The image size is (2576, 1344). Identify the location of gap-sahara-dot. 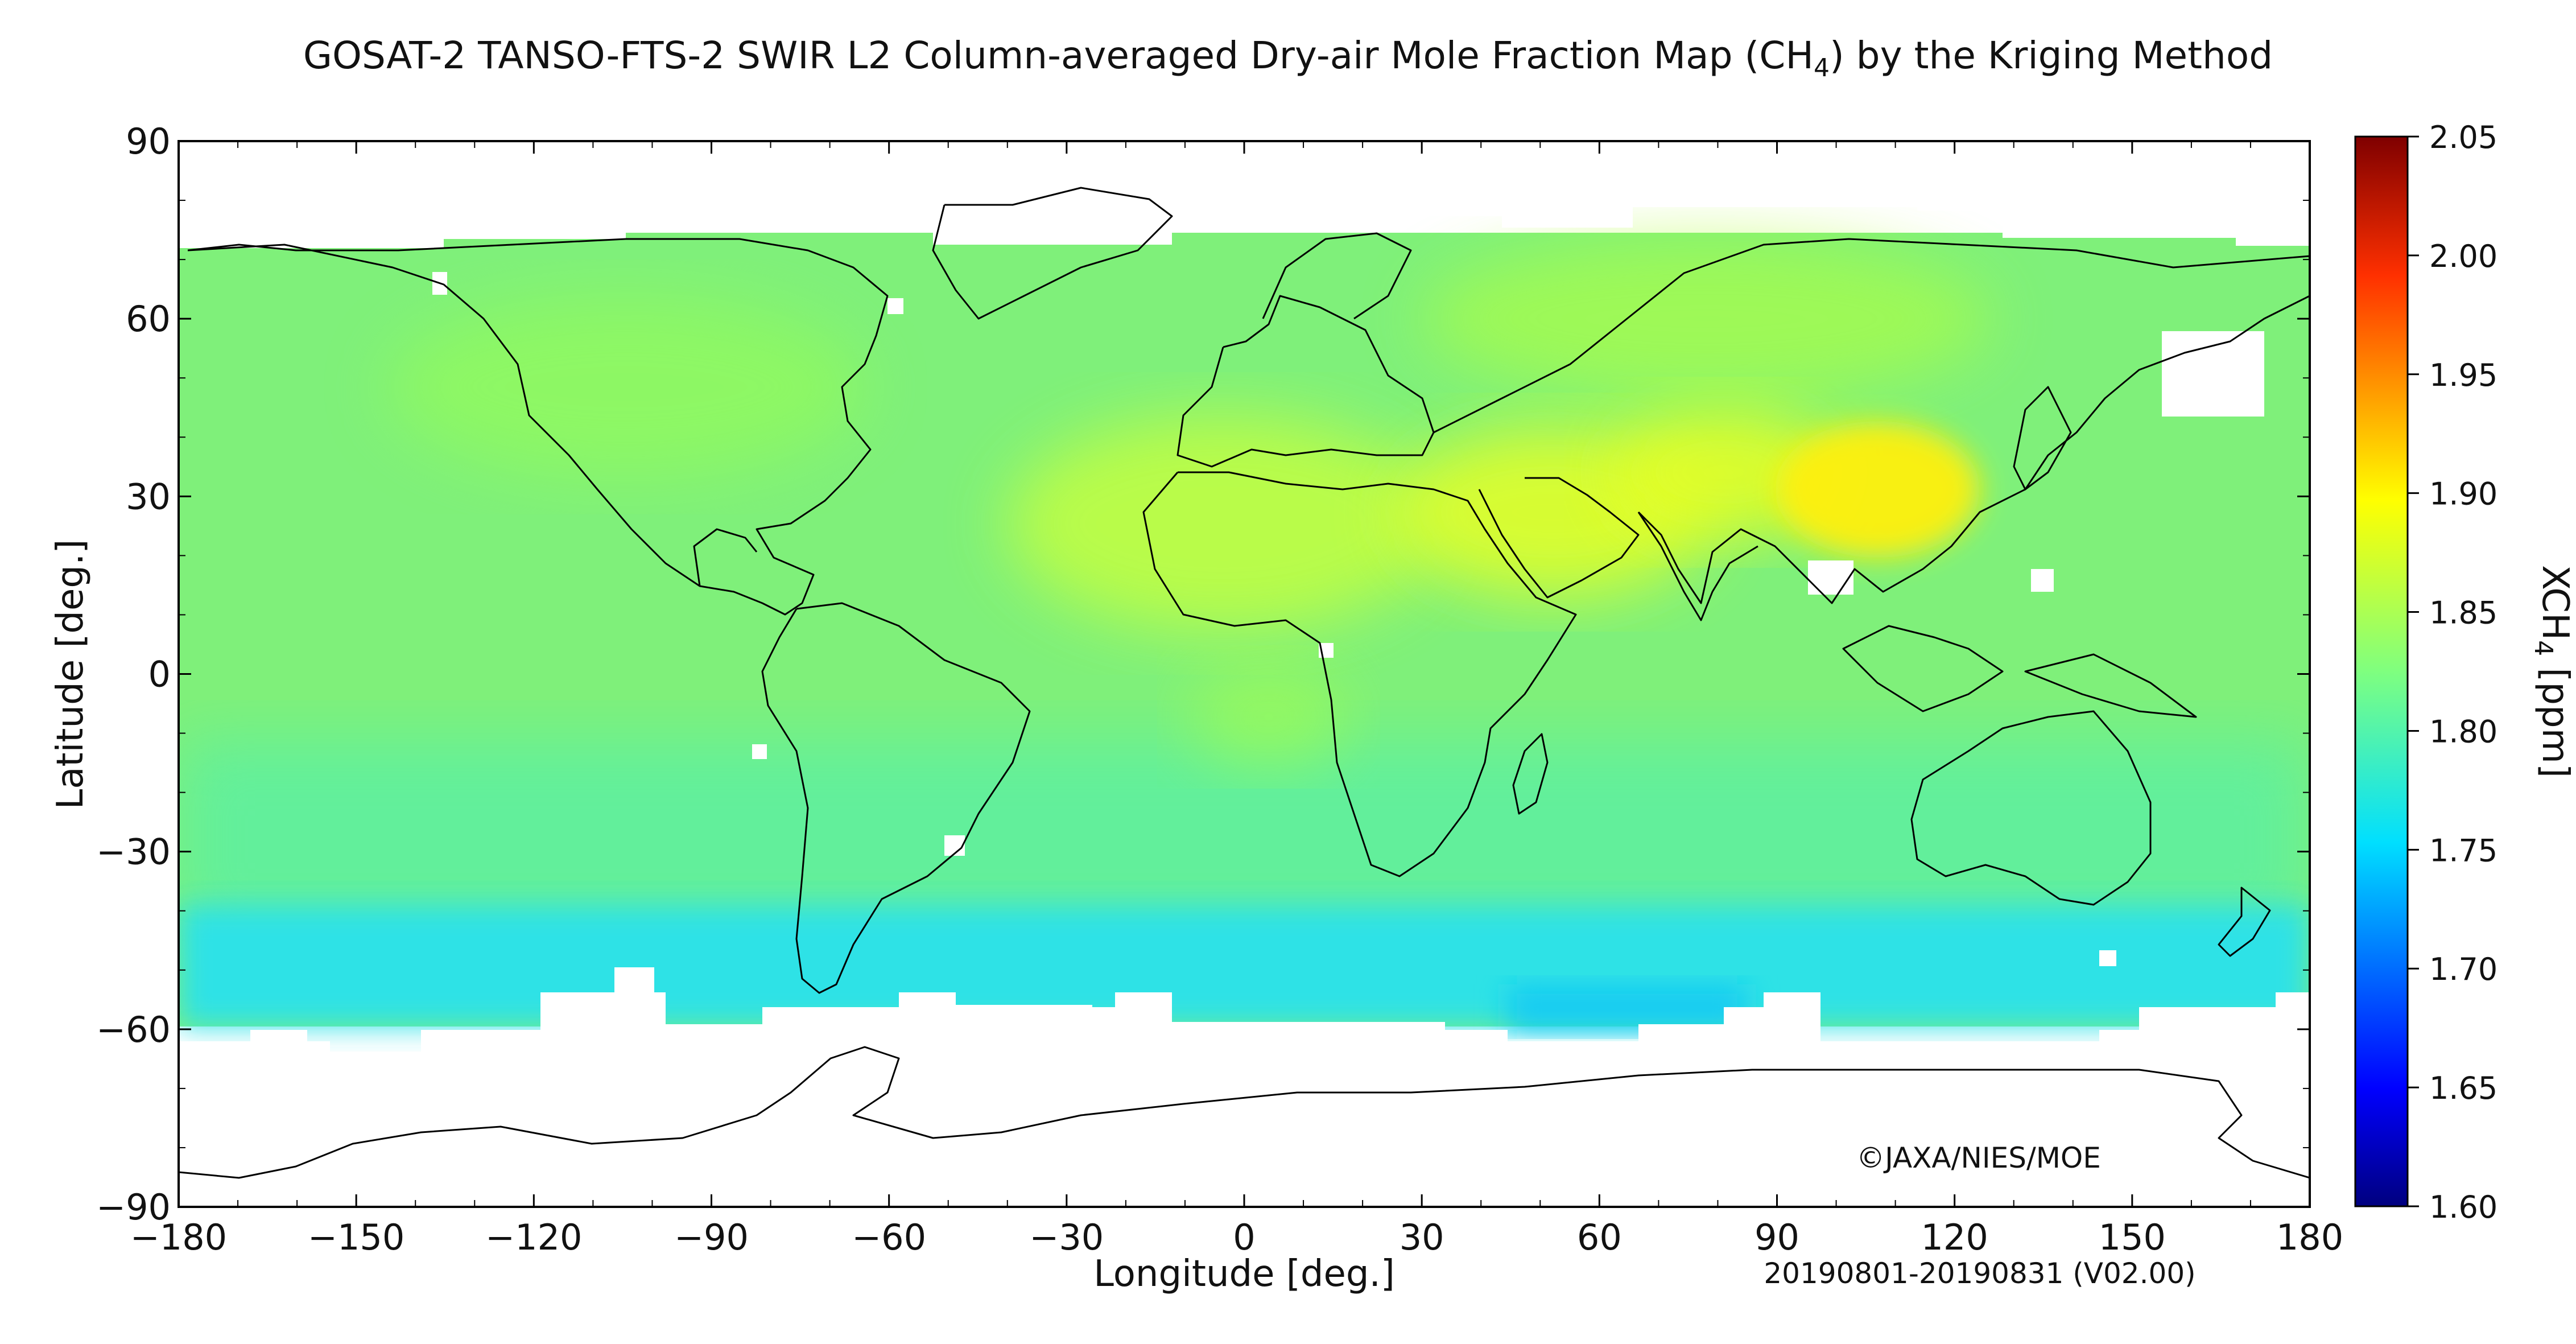
(895, 306).